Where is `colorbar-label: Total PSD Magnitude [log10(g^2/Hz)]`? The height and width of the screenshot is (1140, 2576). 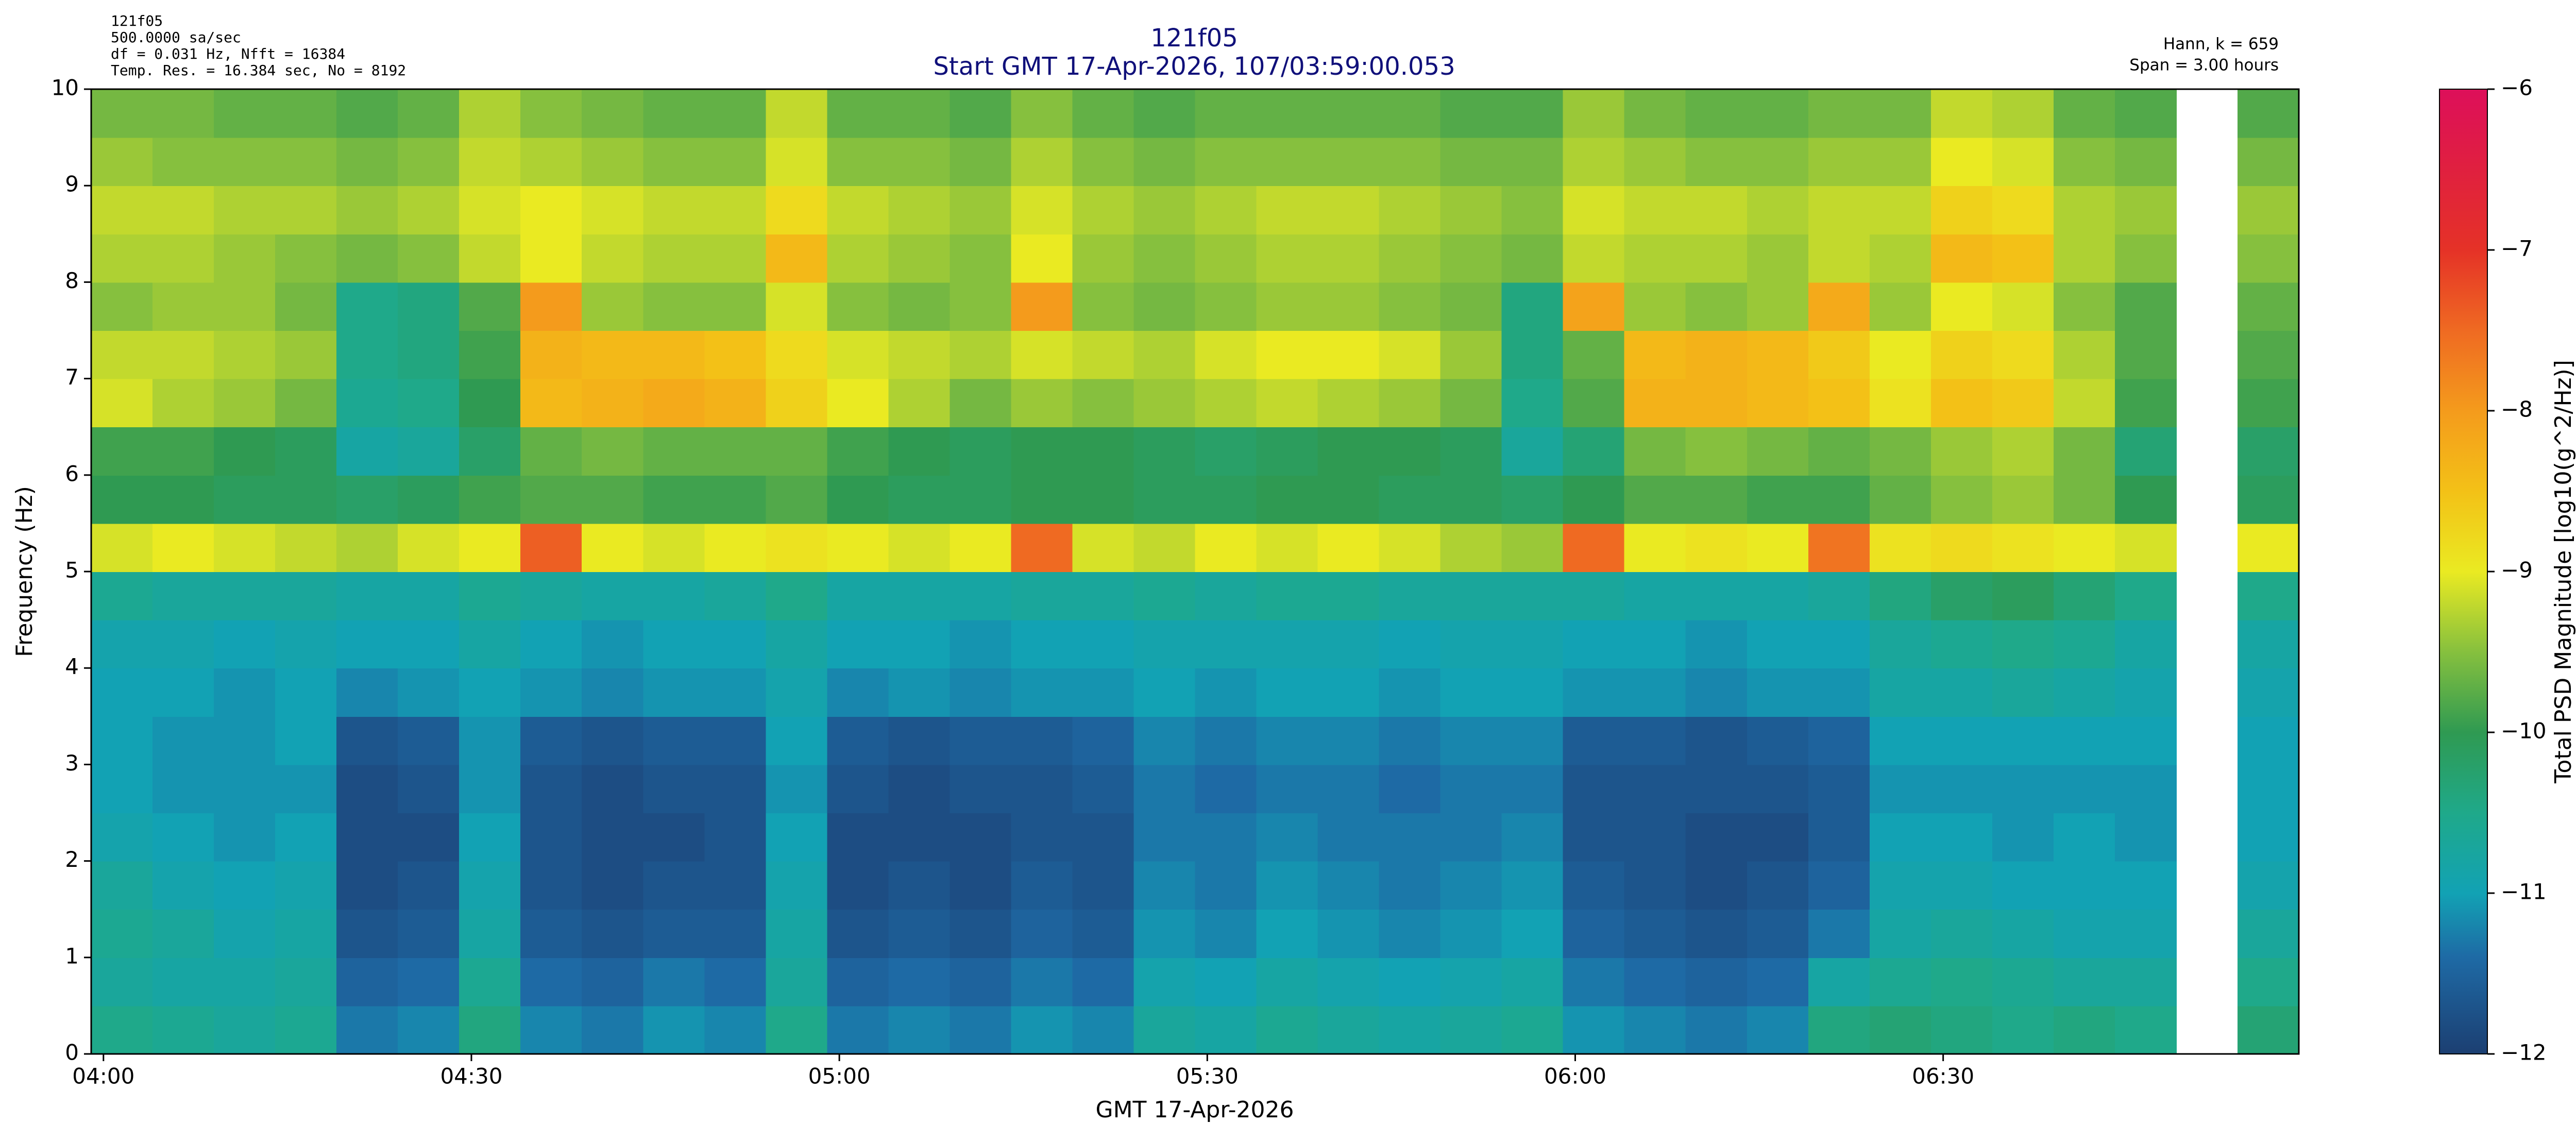
colorbar-label: Total PSD Magnitude [log10(g^2/Hz)] is located at coordinates (2563, 572).